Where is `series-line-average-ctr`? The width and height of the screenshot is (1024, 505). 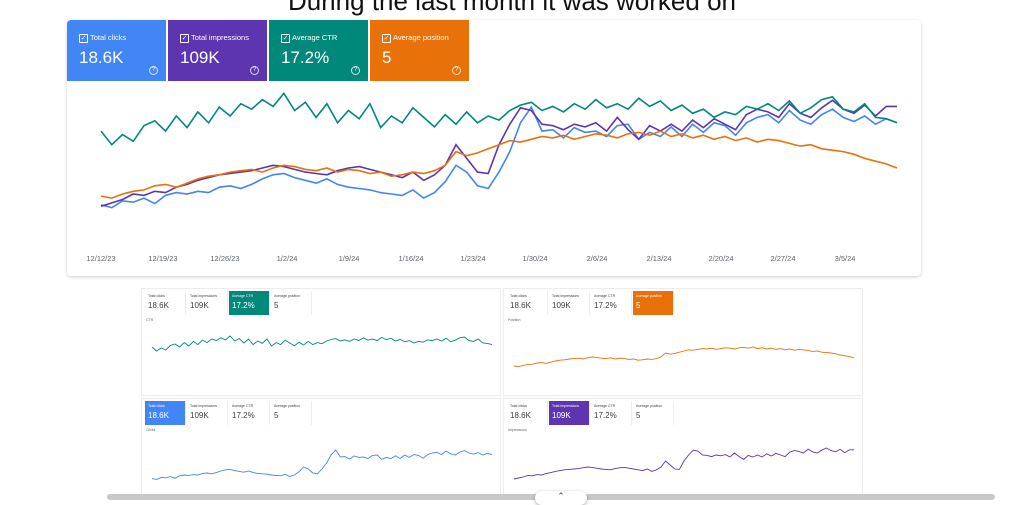 series-line-average-ctr is located at coordinates (499, 119).